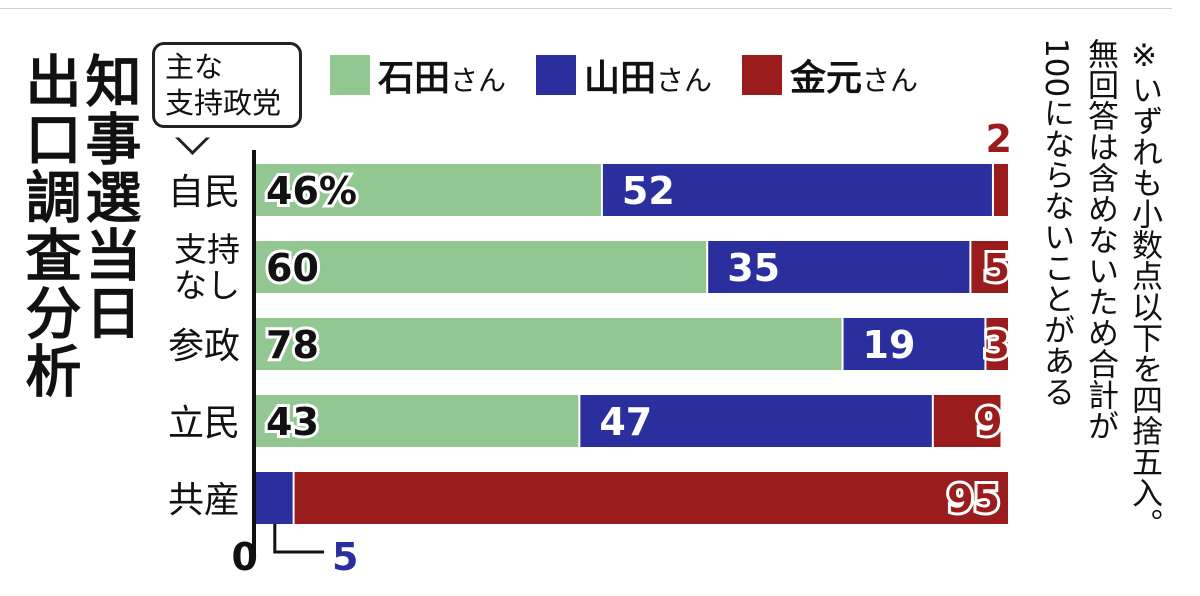 The height and width of the screenshot is (596, 1200). Describe the element at coordinates (227, 85) in the screenshot. I see `party-label-bubble: 主な 支持政党` at that location.